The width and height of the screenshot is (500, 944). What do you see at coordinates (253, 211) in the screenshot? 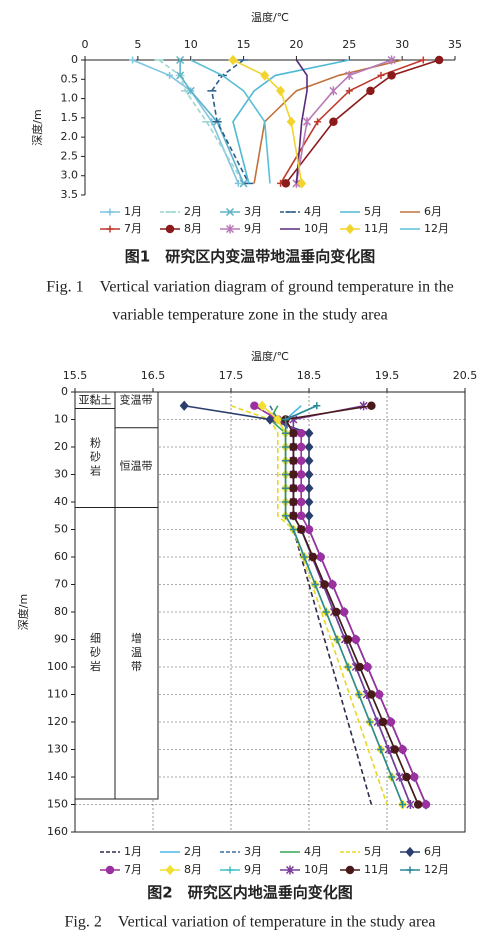
I see `legend-label: 3月` at bounding box center [253, 211].